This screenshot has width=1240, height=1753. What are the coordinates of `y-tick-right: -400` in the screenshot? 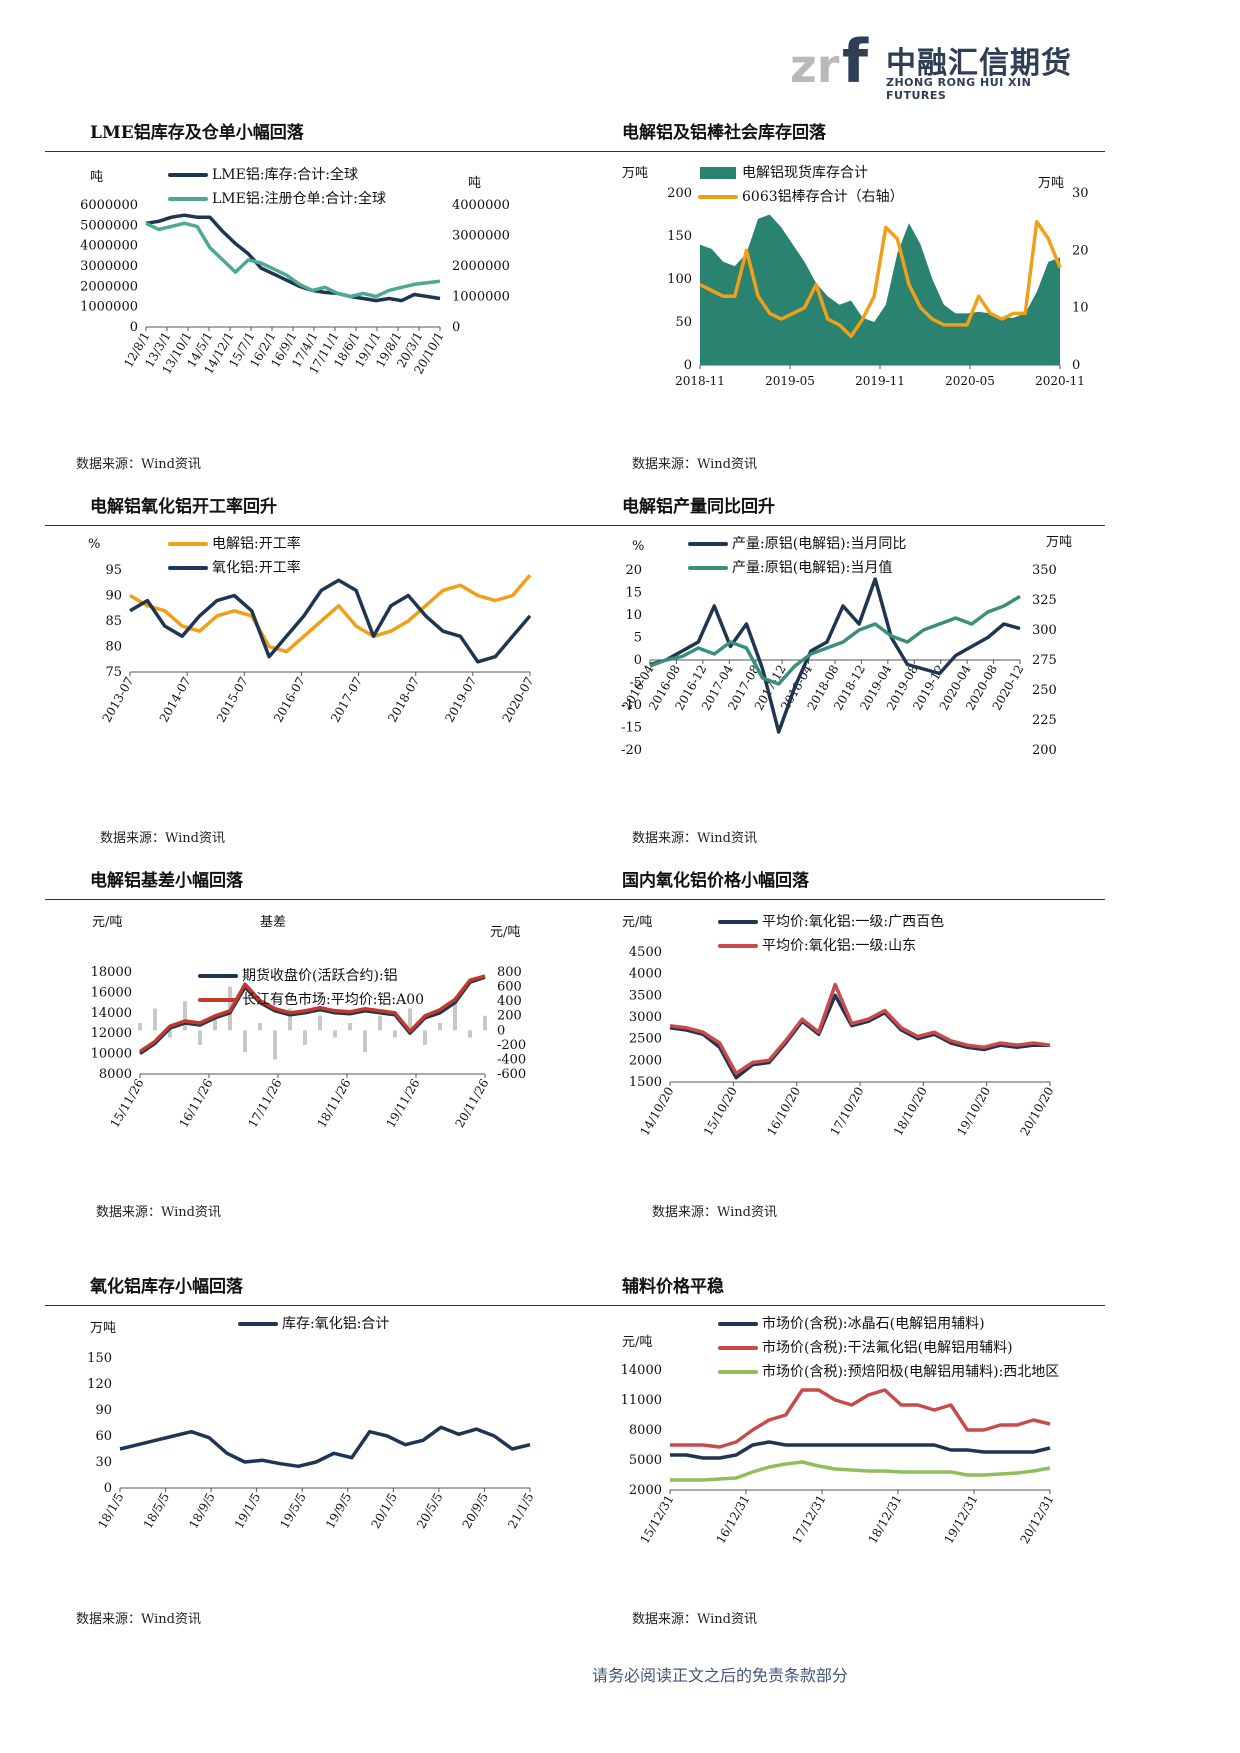 It's located at (511, 1059).